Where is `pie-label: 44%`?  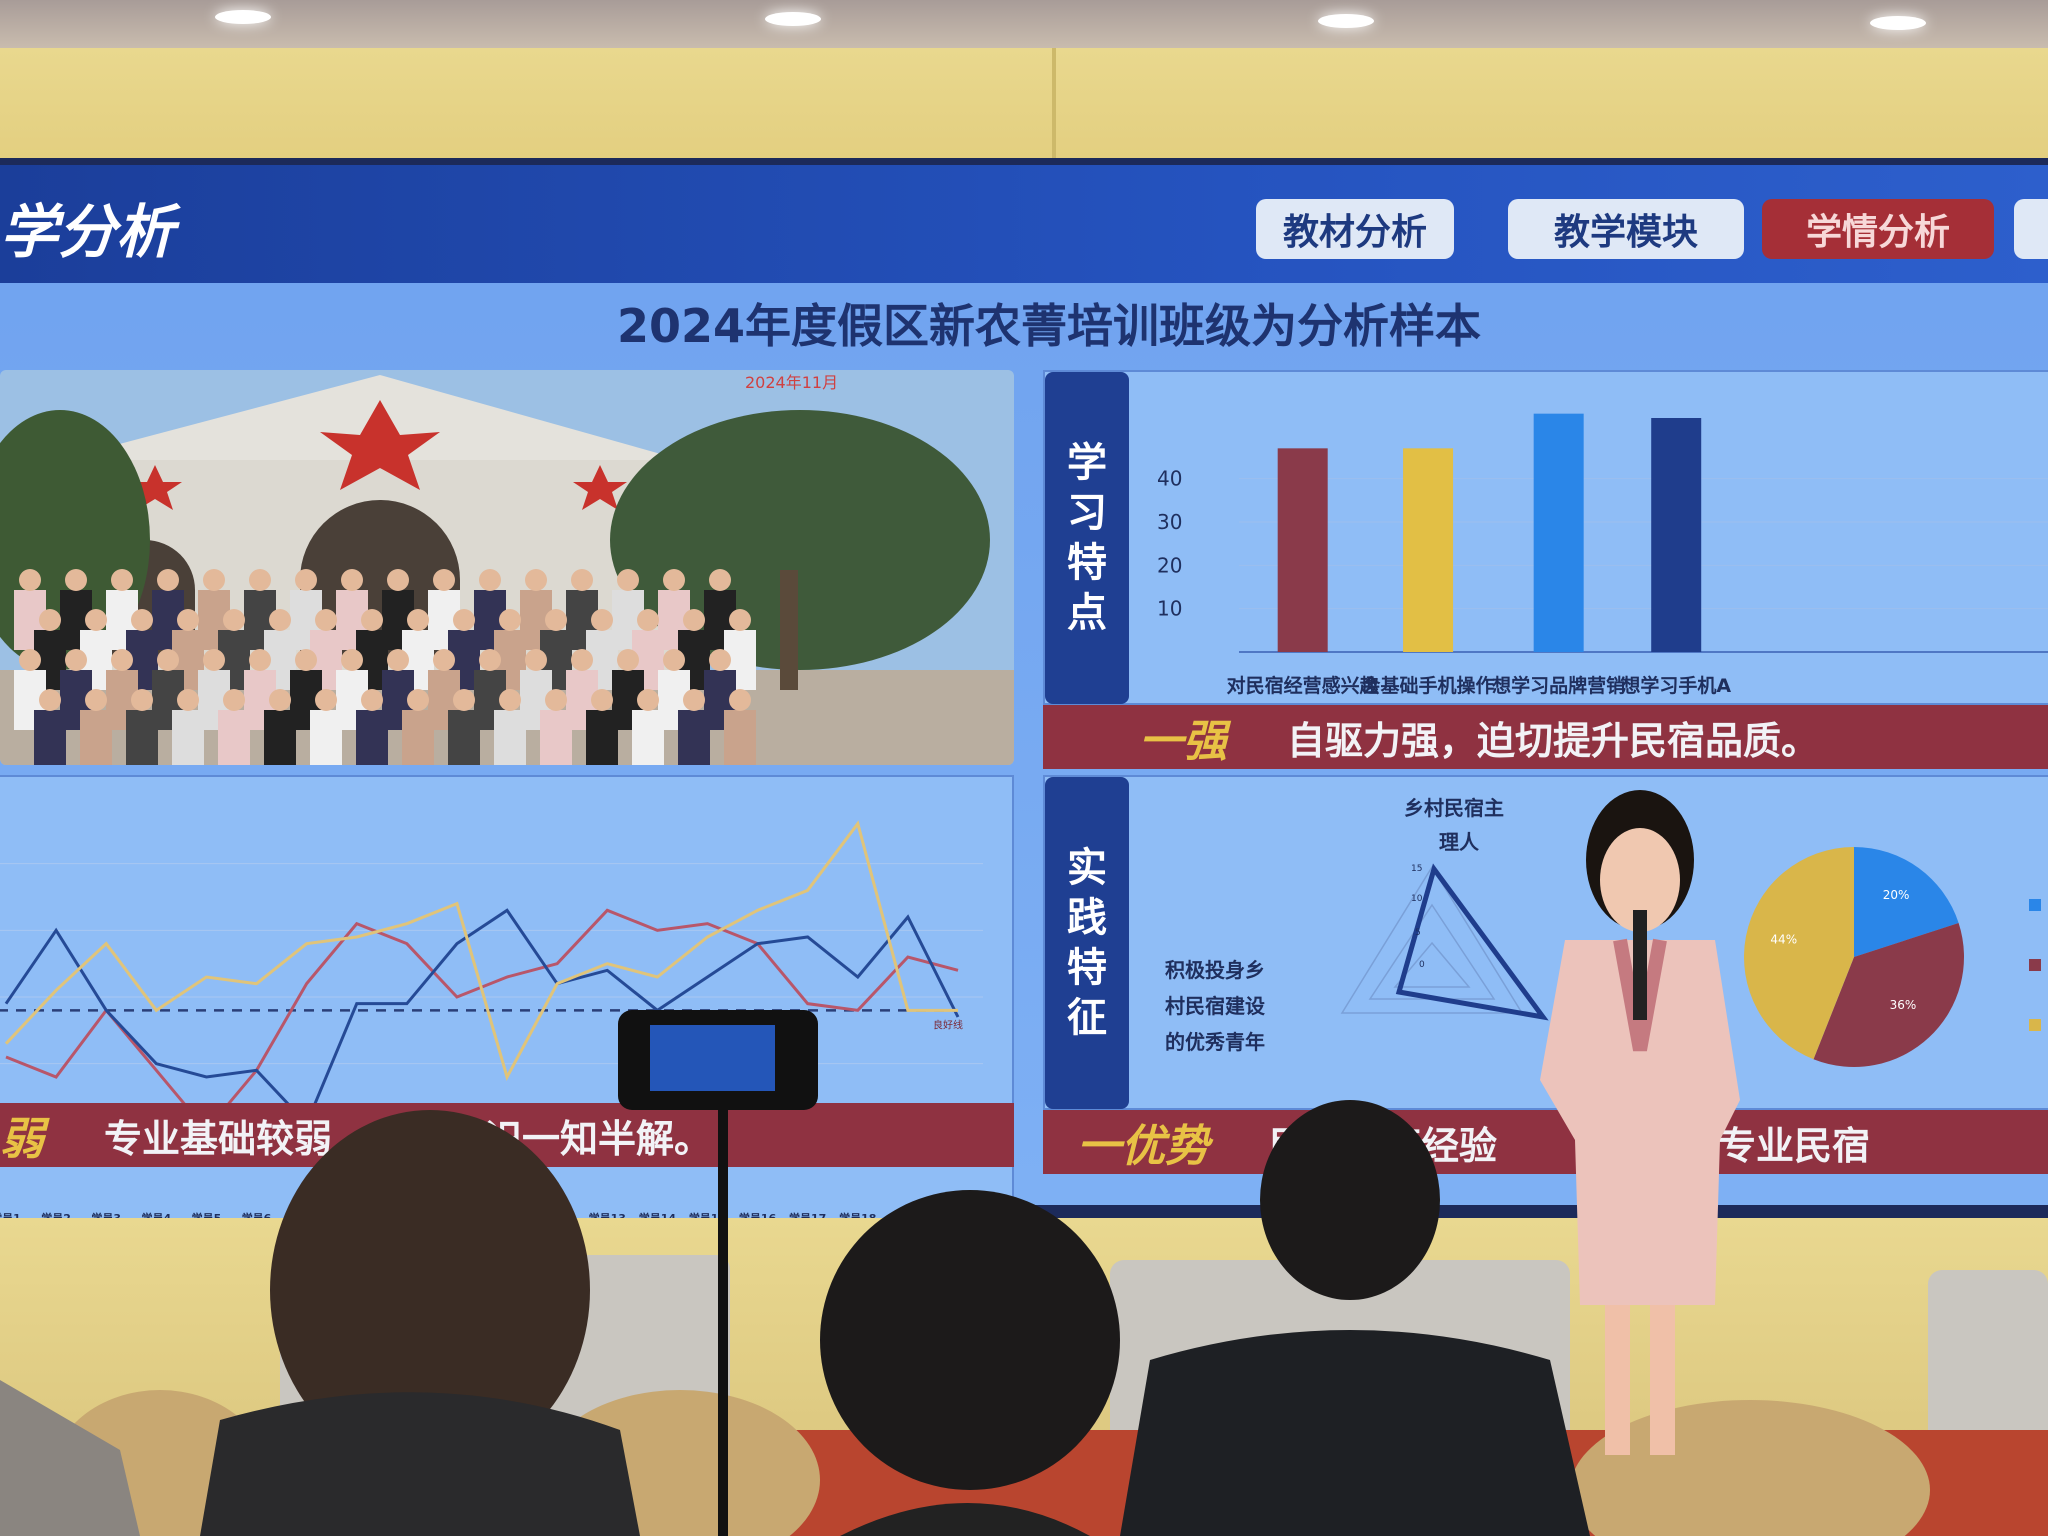 pie-label: 44% is located at coordinates (1783, 940).